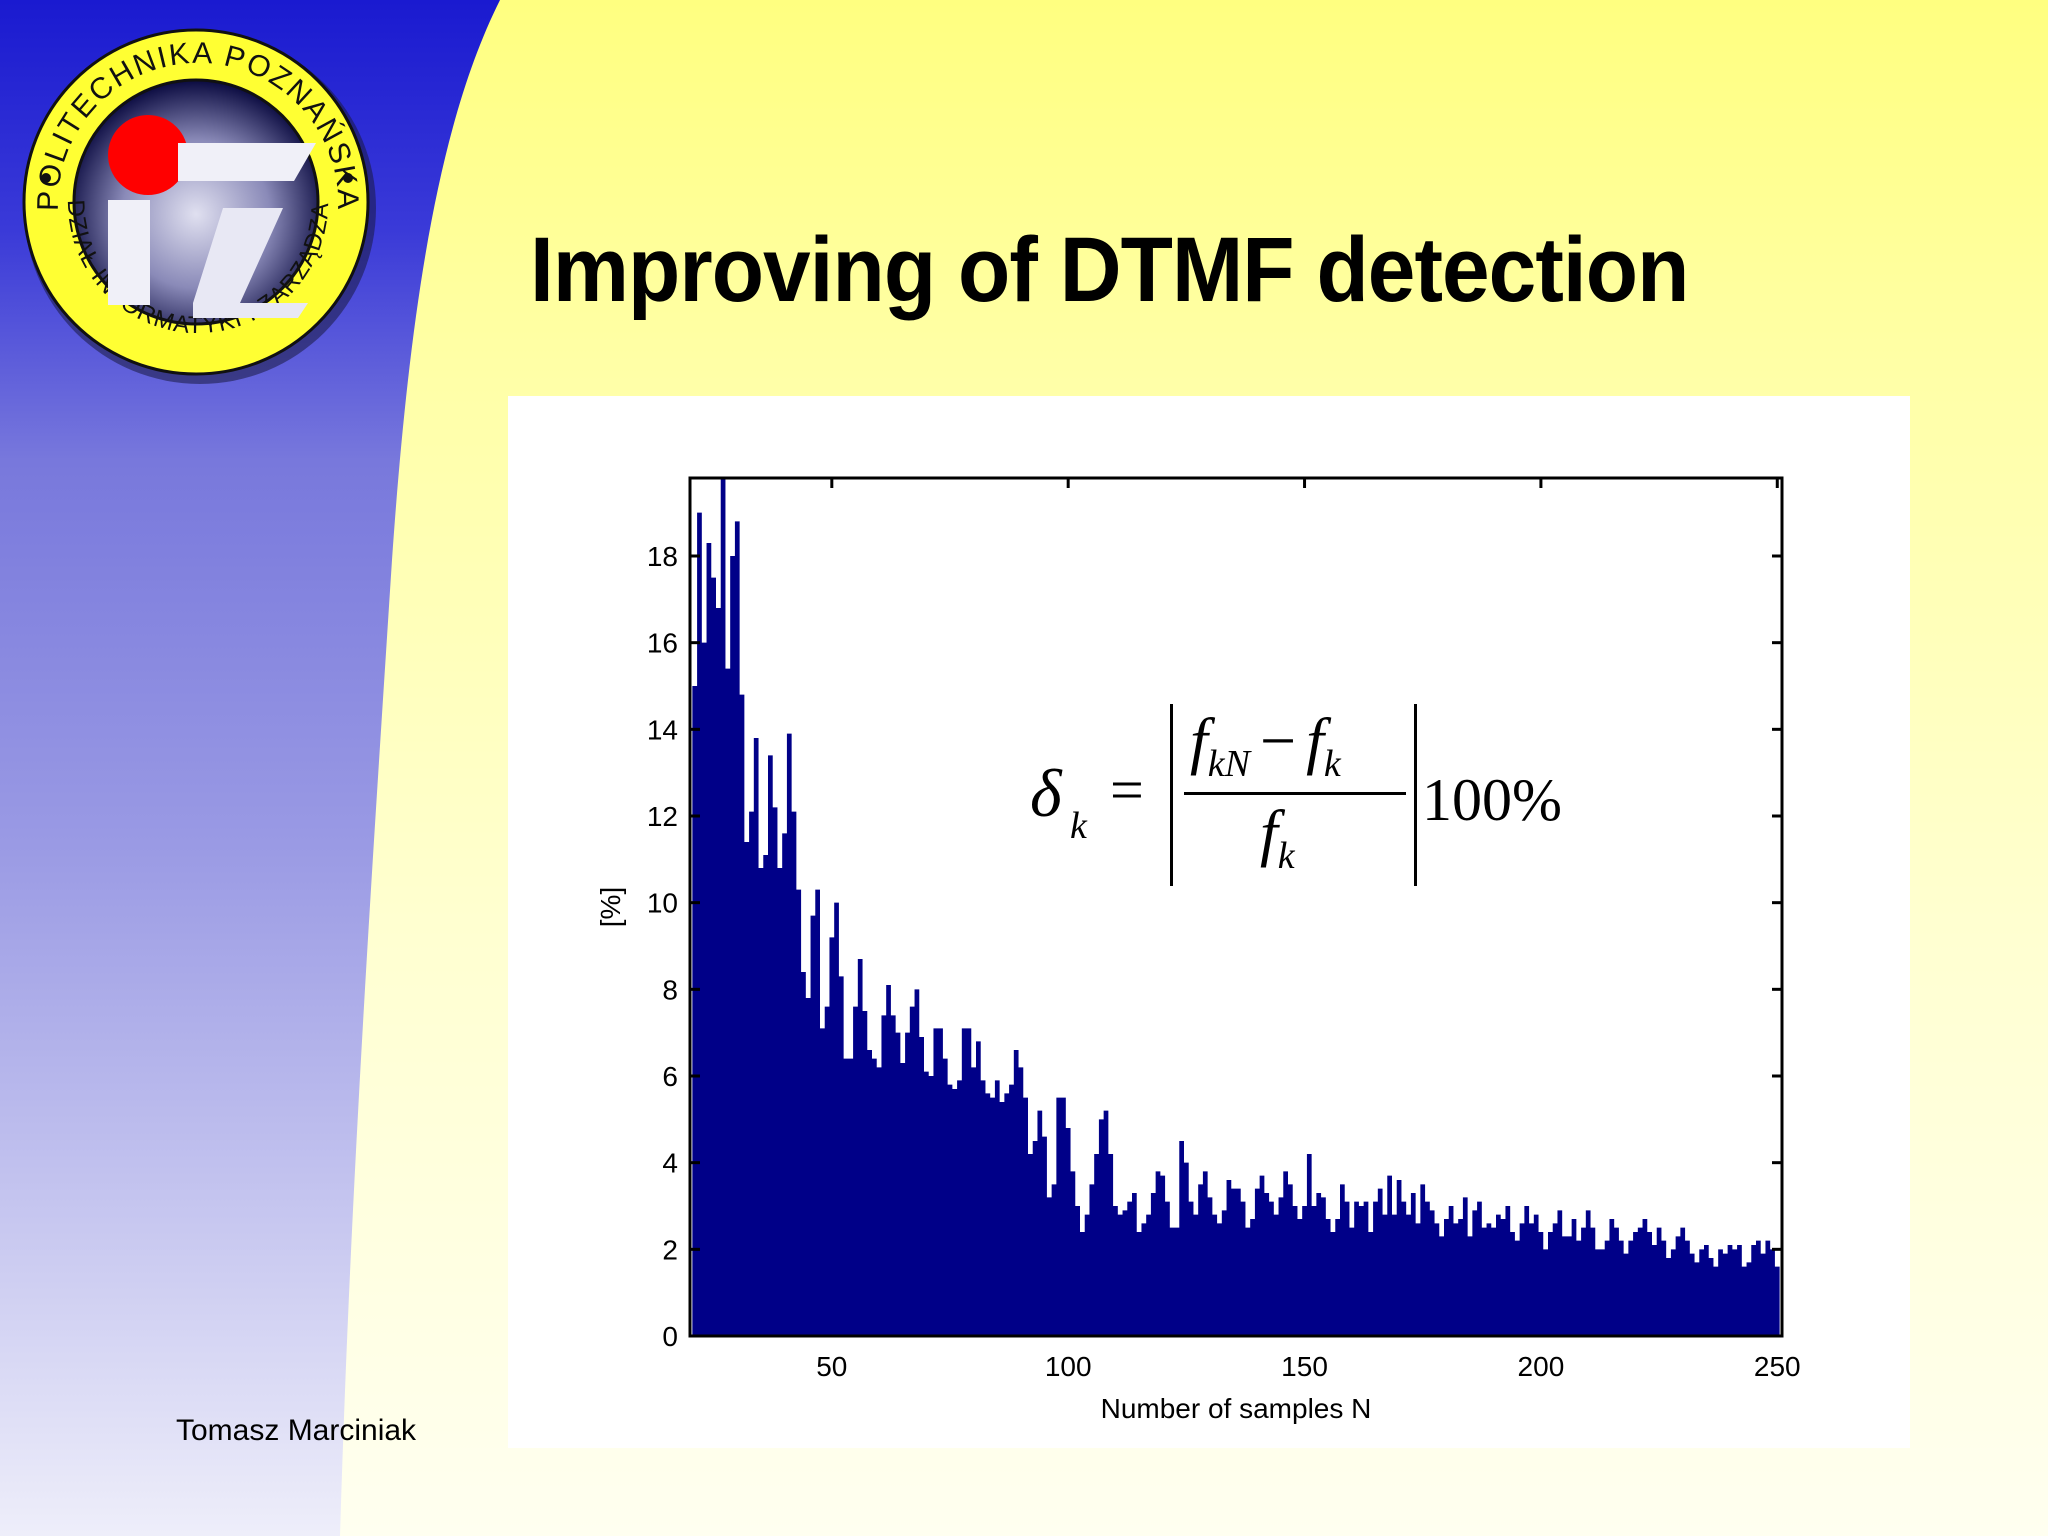 This screenshot has height=1536, width=2048. What do you see at coordinates (1295, 793) in the screenshot?
I see `fraction-line` at bounding box center [1295, 793].